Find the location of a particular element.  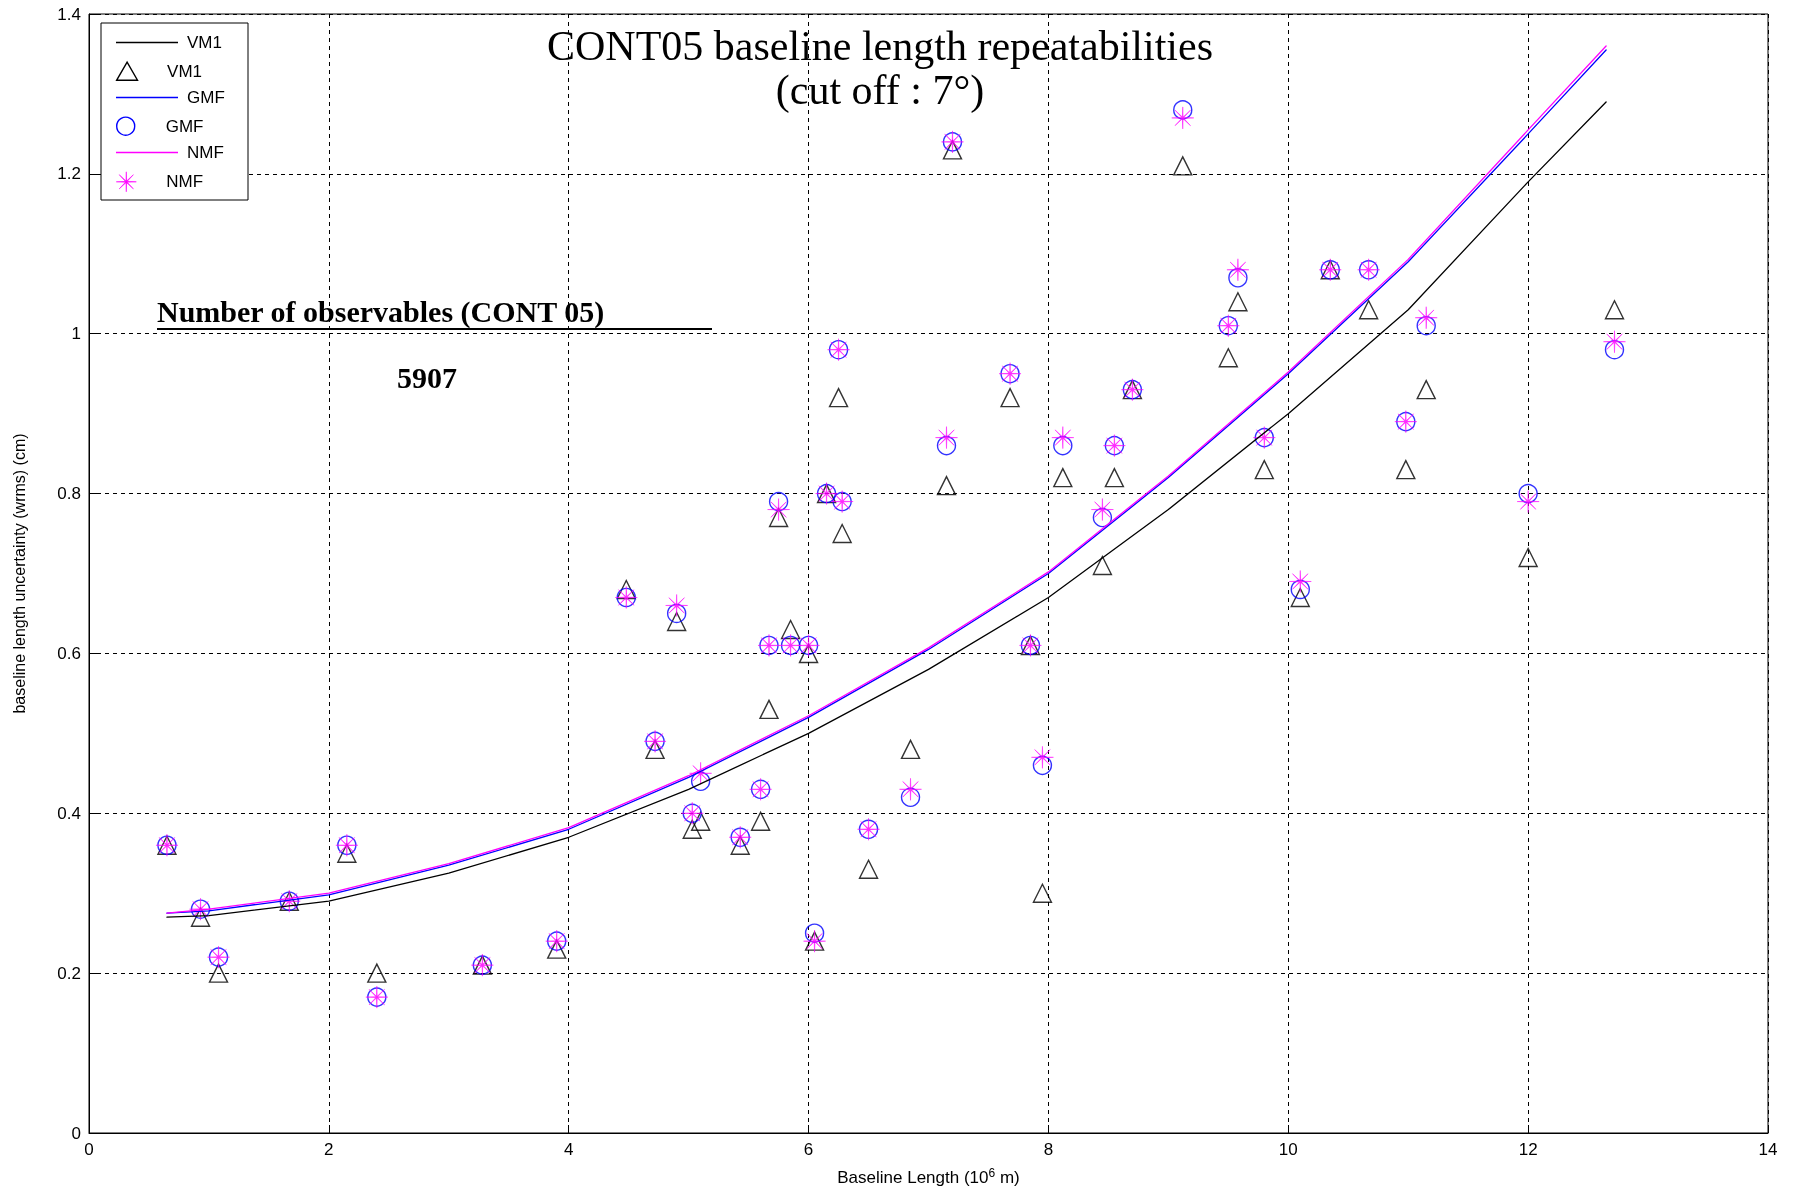

x-tick-label: 2 is located at coordinates (329, 1149).